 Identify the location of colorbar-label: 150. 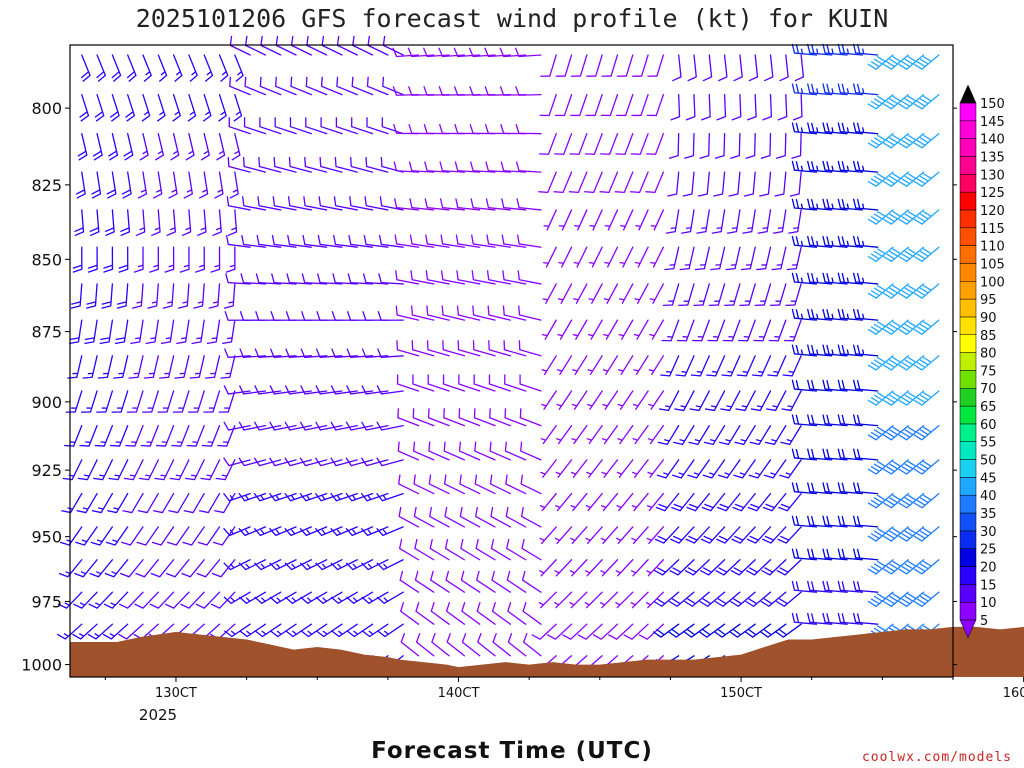
(992, 104).